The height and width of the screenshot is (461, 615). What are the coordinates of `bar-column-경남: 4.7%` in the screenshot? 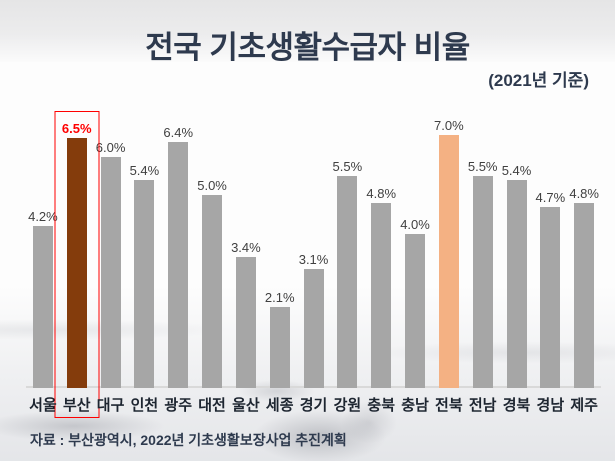 It's located at (550, 253).